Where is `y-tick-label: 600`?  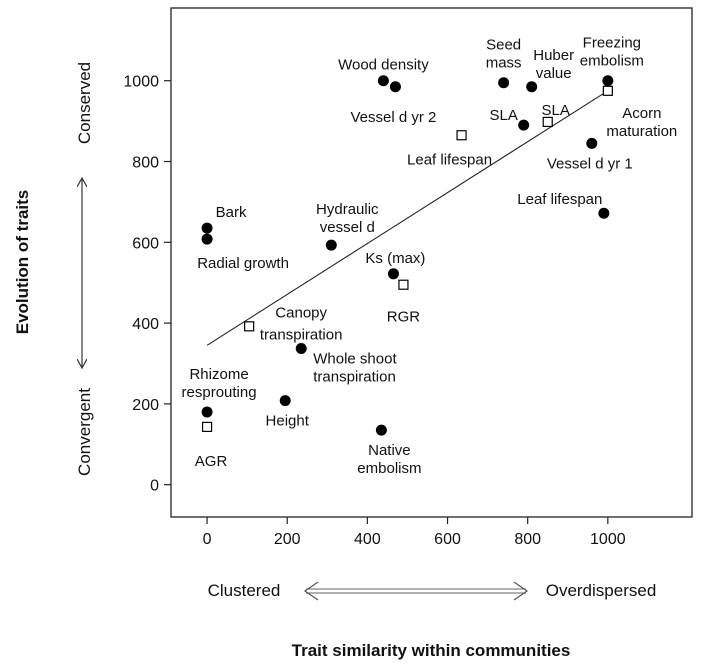
y-tick-label: 600 is located at coordinates (145, 243).